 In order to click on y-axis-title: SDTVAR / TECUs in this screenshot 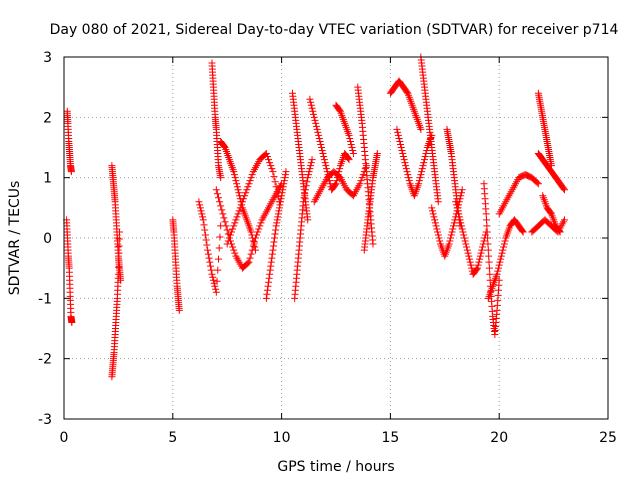, I will do `click(15, 238)`.